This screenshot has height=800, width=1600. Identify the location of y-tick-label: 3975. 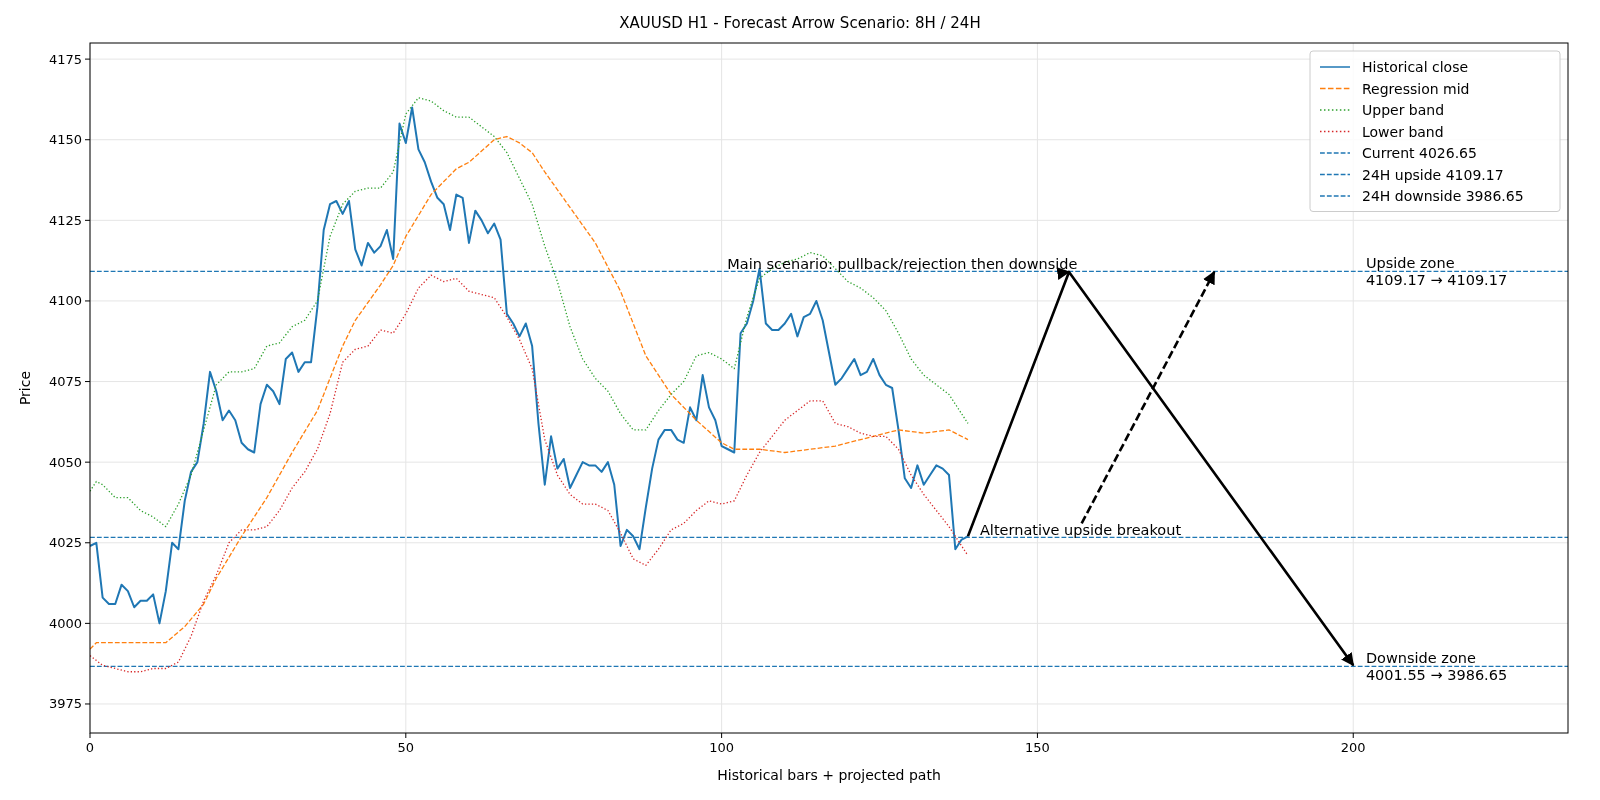
(65, 704).